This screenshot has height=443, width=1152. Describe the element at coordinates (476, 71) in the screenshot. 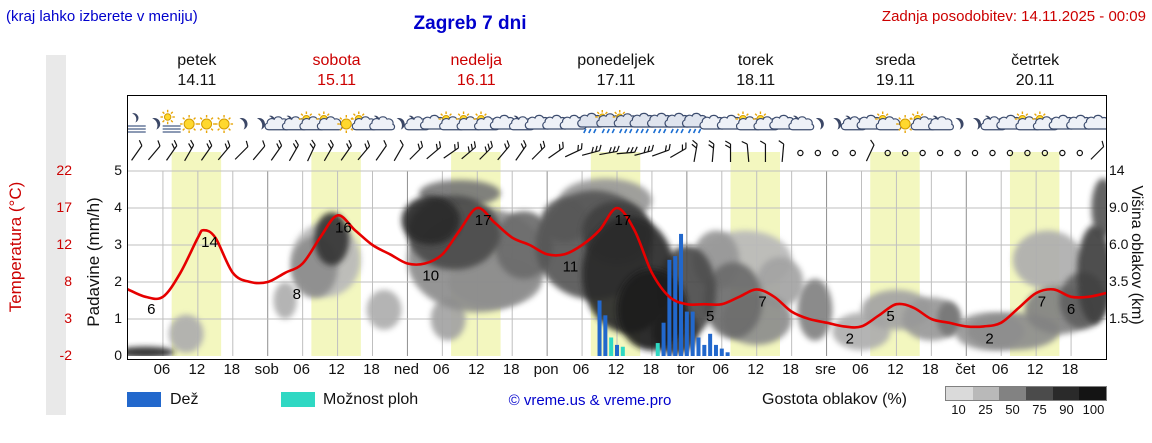

I see `day-header-nedelja: nedelja 16.11` at that location.